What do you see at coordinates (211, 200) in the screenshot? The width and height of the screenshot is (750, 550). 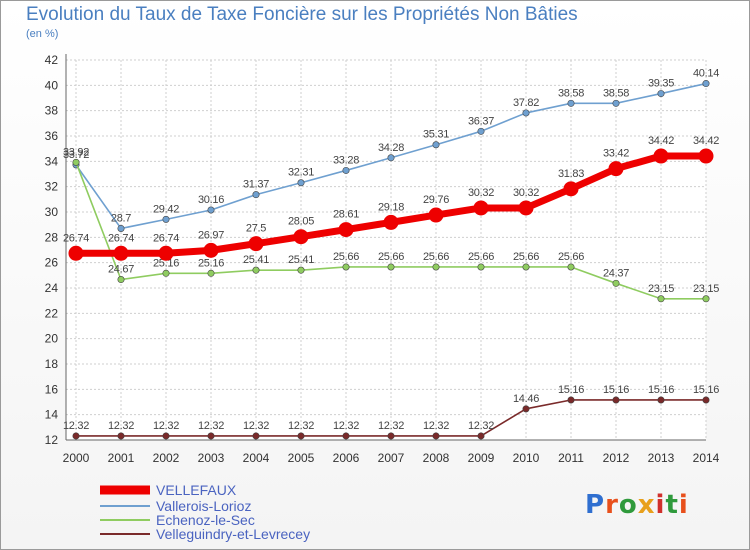 I see `data-label: 30.16` at bounding box center [211, 200].